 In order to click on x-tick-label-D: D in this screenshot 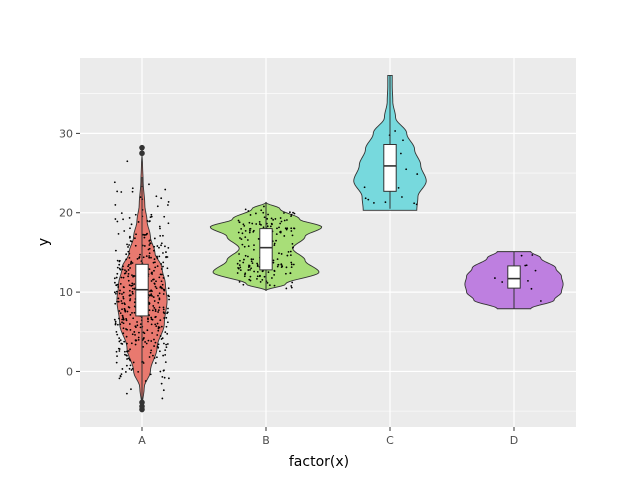, I will do `click(514, 440)`.